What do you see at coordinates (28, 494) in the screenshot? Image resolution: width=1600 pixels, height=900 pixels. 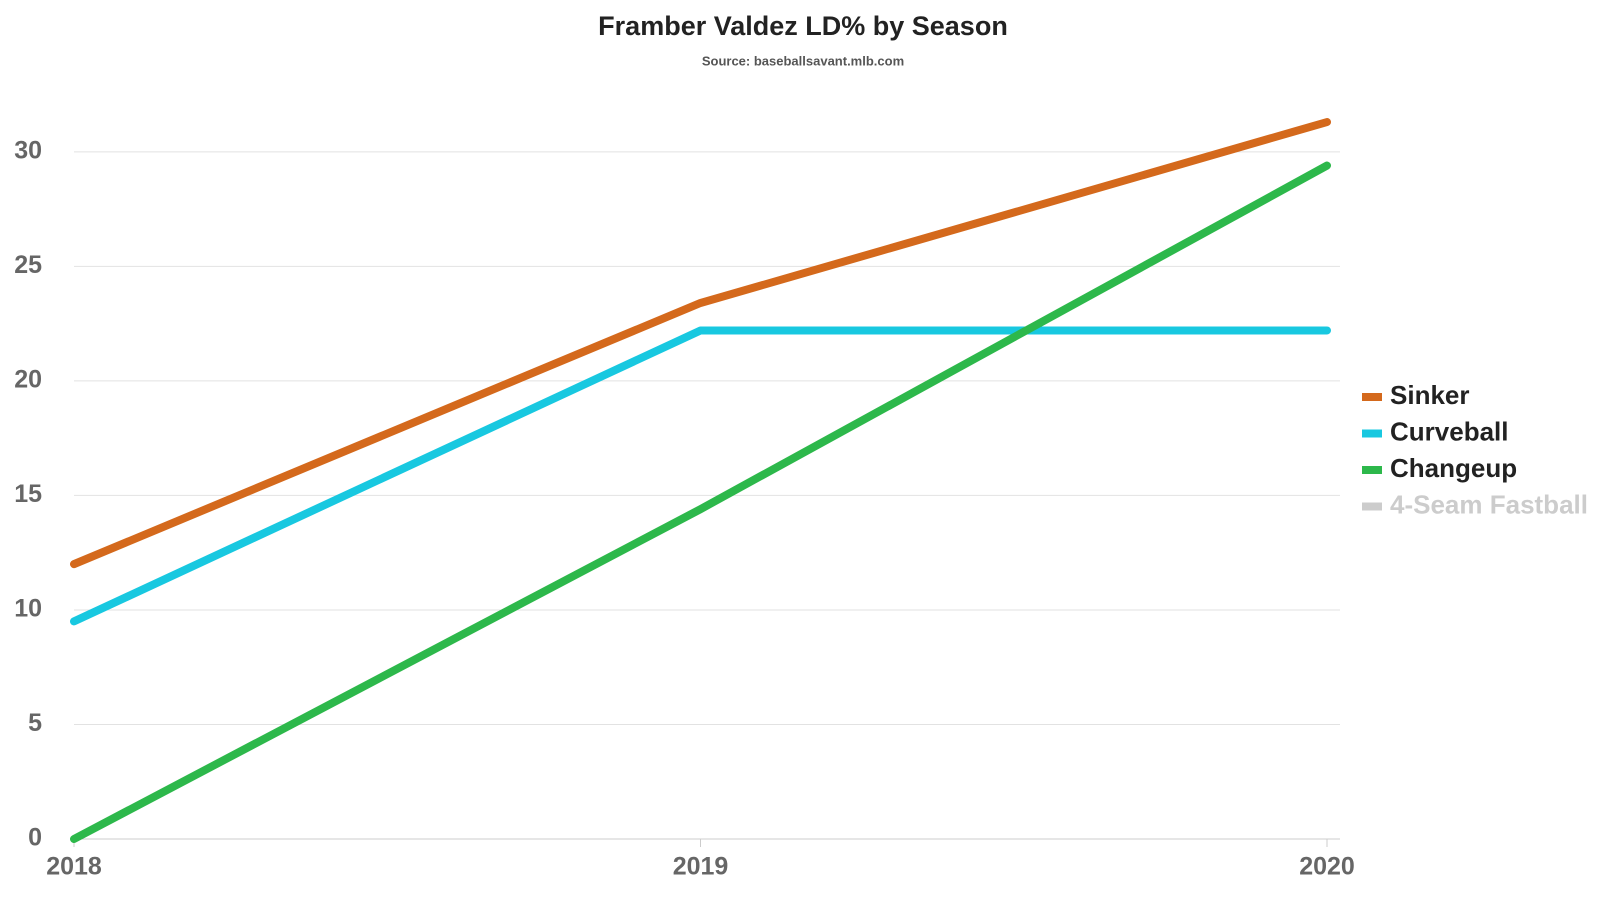 I see `y-tick-label: 15` at bounding box center [28, 494].